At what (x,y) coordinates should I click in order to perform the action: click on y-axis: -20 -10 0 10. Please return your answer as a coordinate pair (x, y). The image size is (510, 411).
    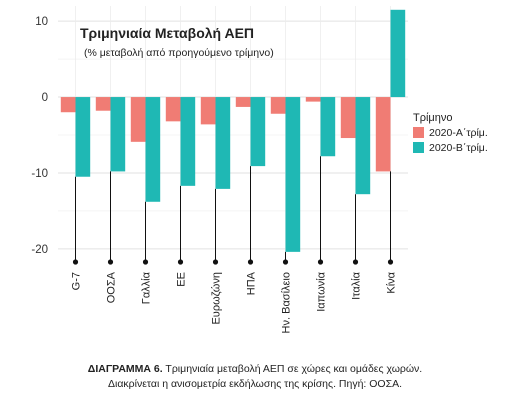
    Looking at the image, I should click on (39, 136).